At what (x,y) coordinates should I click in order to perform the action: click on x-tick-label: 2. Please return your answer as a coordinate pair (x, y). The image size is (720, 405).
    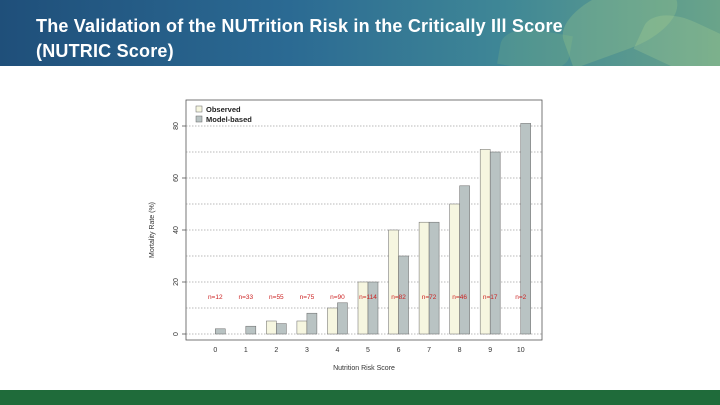
    Looking at the image, I should click on (276, 350).